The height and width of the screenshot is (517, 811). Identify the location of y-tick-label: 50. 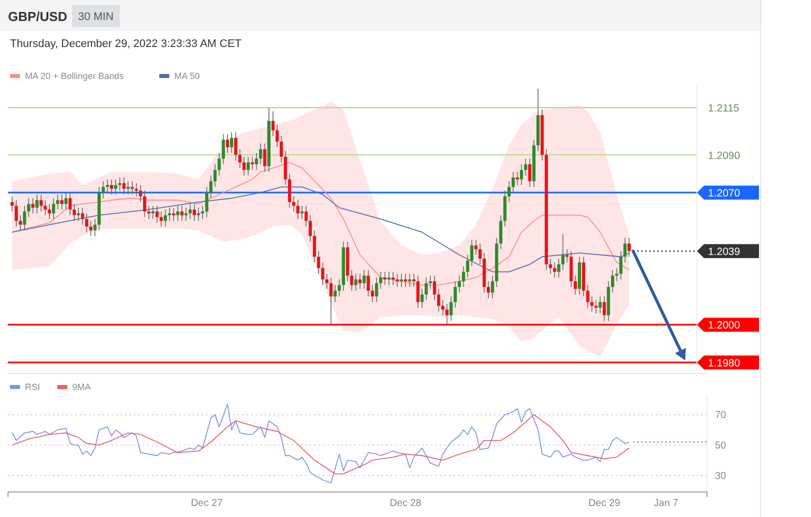
(721, 446).